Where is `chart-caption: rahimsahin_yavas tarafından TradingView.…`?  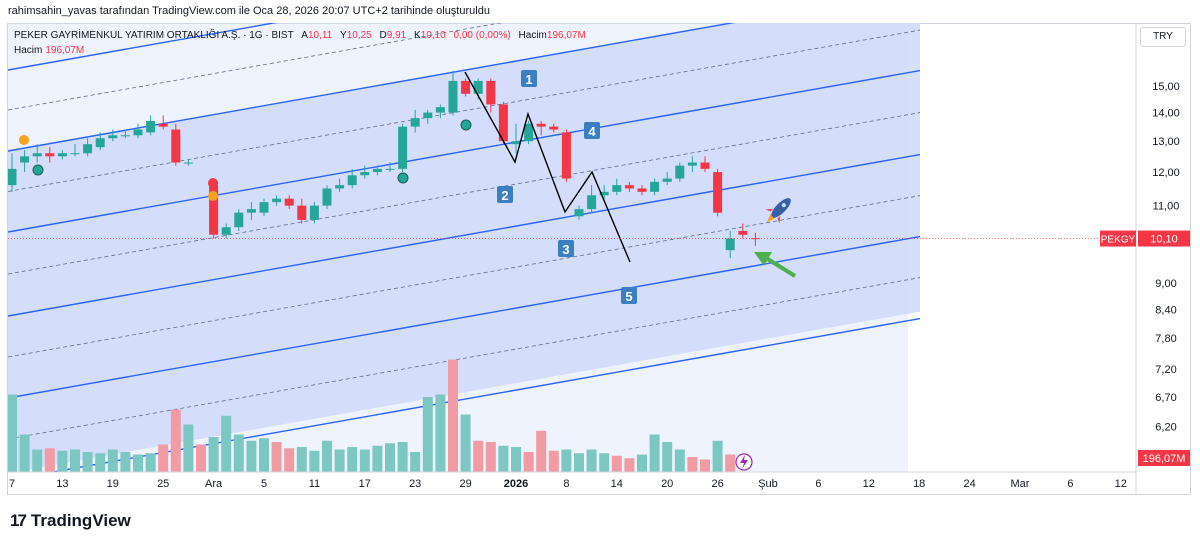
chart-caption: rahimsahin_yavas tarafından TradingView.… is located at coordinates (249, 11).